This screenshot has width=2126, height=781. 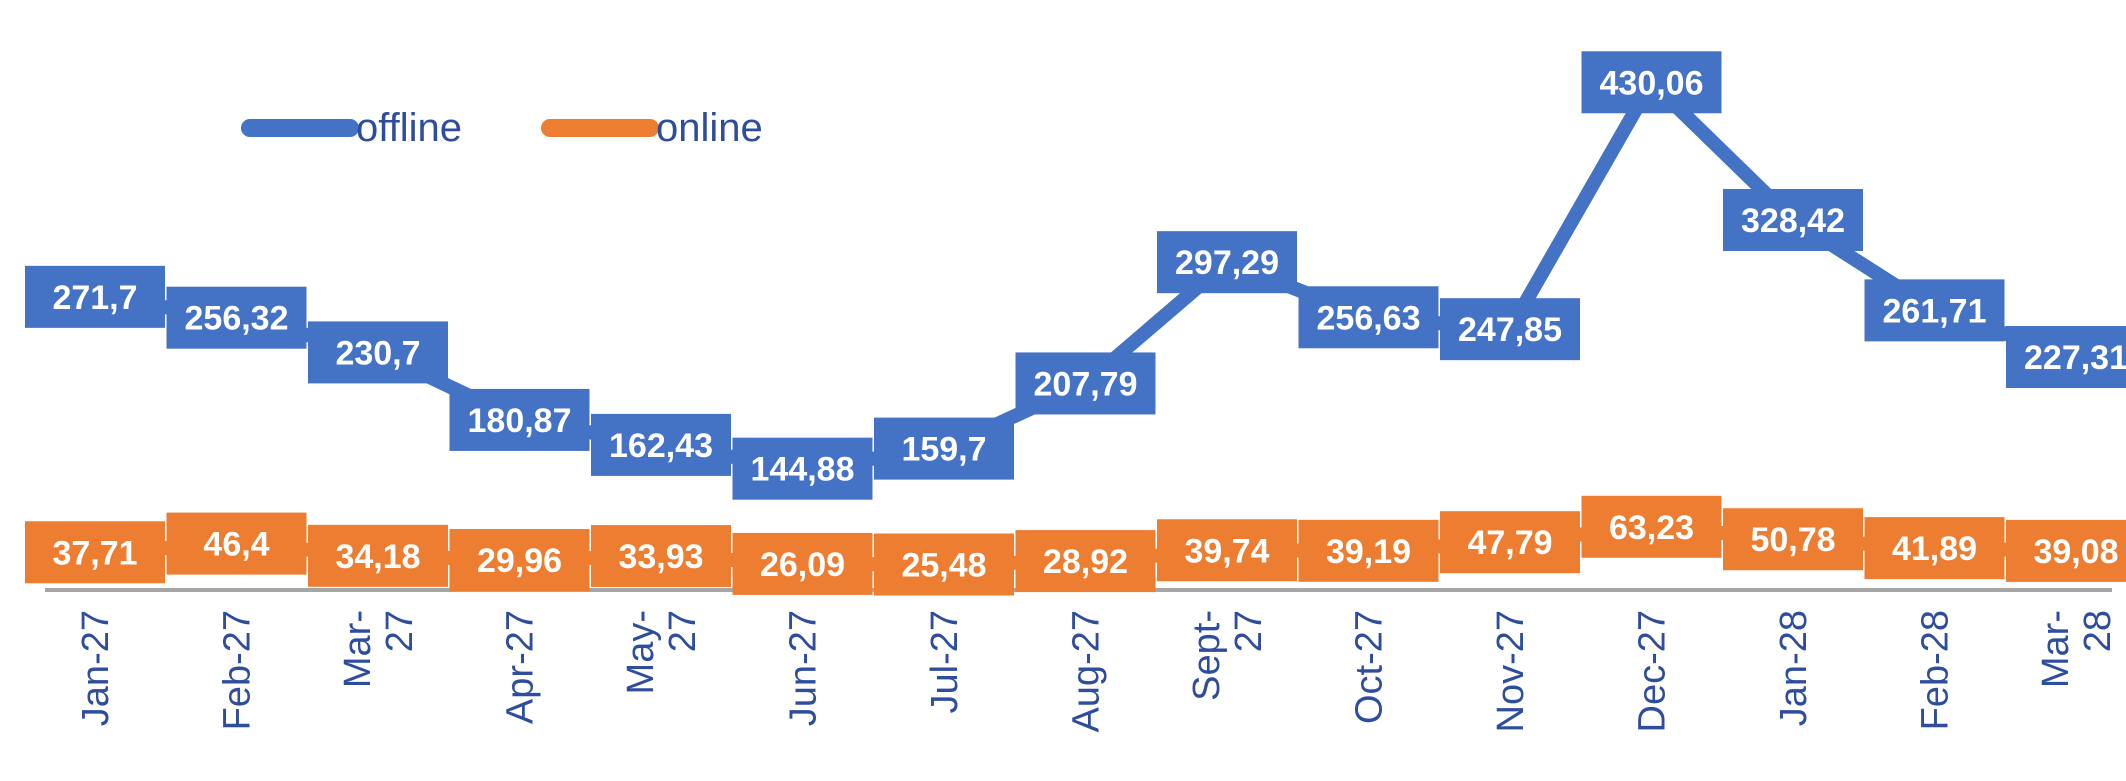 I want to click on x-tick-label: Jan-27, so click(x=96, y=668).